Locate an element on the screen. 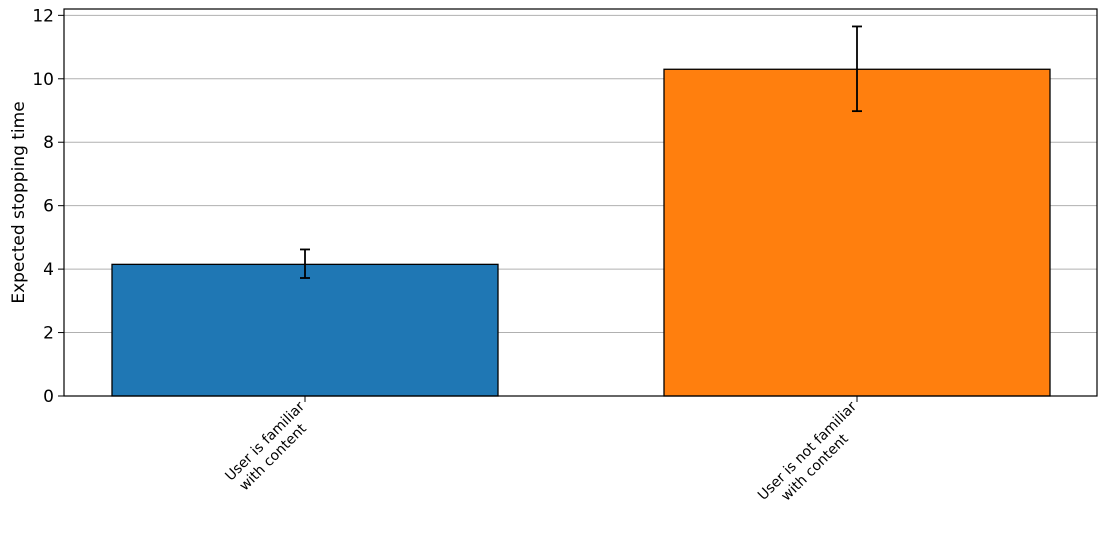  y-tick-label: 10 is located at coordinates (43, 80).